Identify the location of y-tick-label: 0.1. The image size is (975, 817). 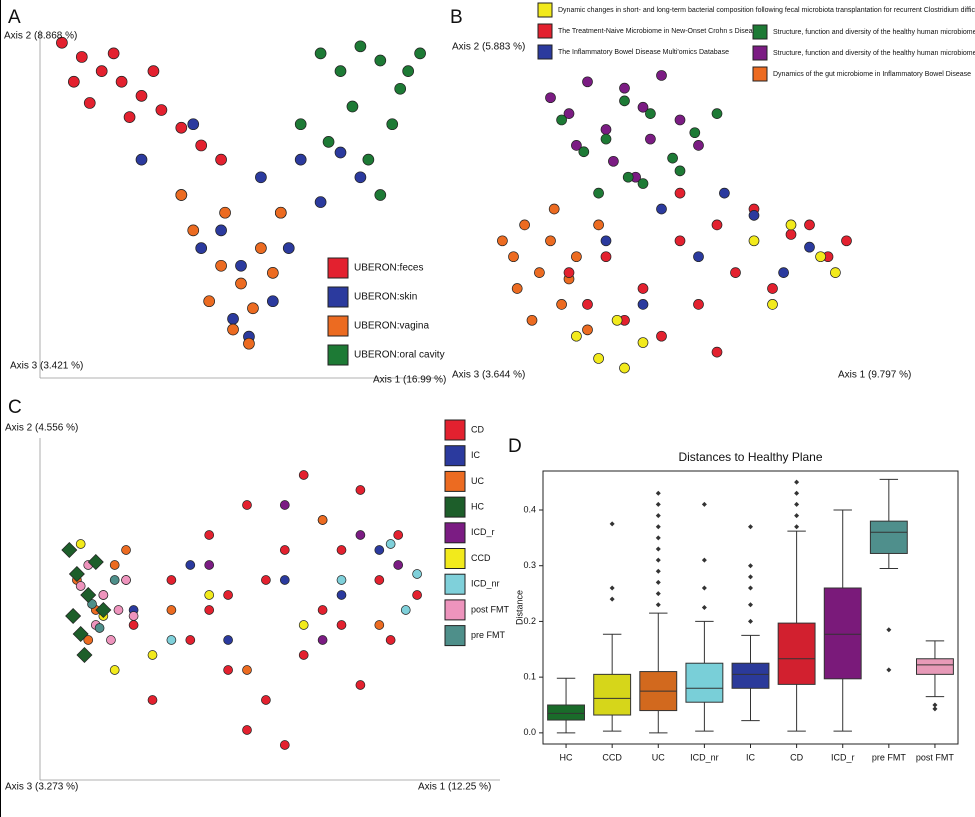
(529, 677).